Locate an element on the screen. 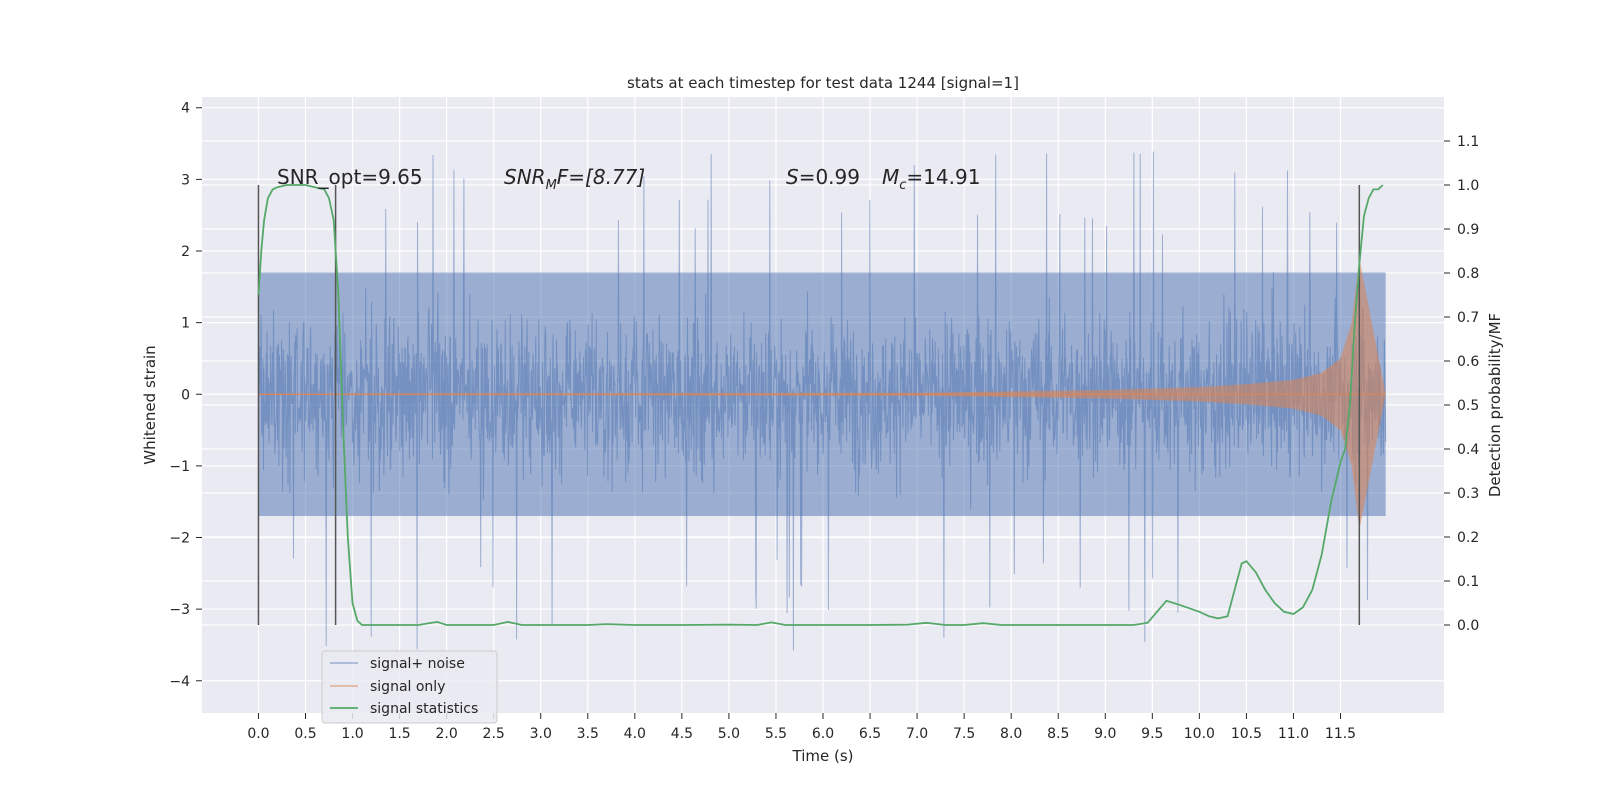 The height and width of the screenshot is (800, 1600). y-right-tick-label-4: 0.4 is located at coordinates (1468, 450).